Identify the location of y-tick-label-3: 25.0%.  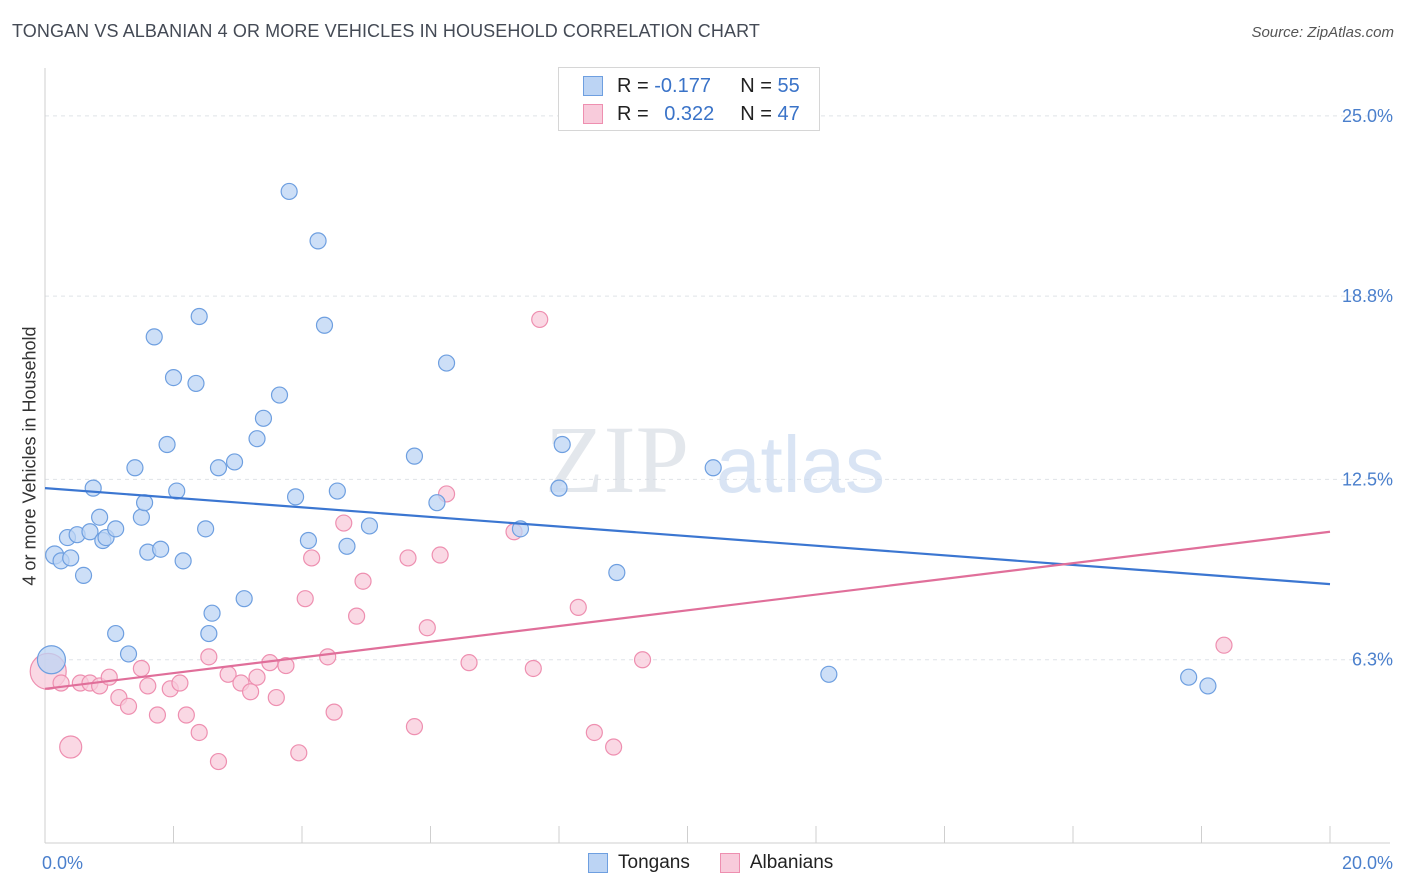
(1367, 116).